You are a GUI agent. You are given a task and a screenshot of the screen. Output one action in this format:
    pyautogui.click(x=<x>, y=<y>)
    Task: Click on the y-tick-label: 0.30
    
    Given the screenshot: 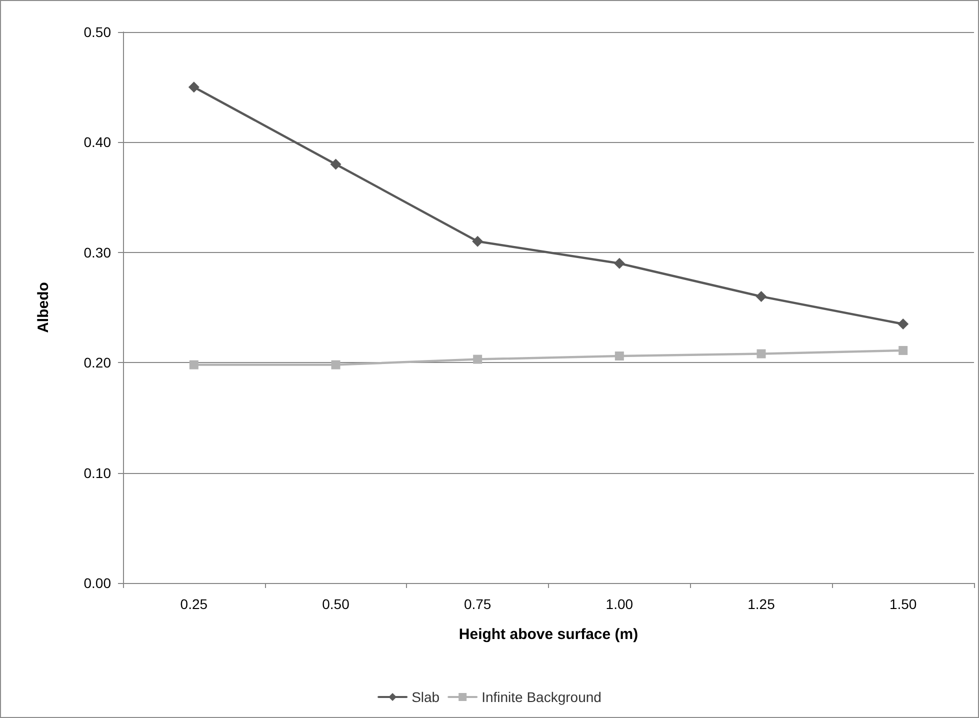 What is the action you would take?
    pyautogui.click(x=98, y=252)
    